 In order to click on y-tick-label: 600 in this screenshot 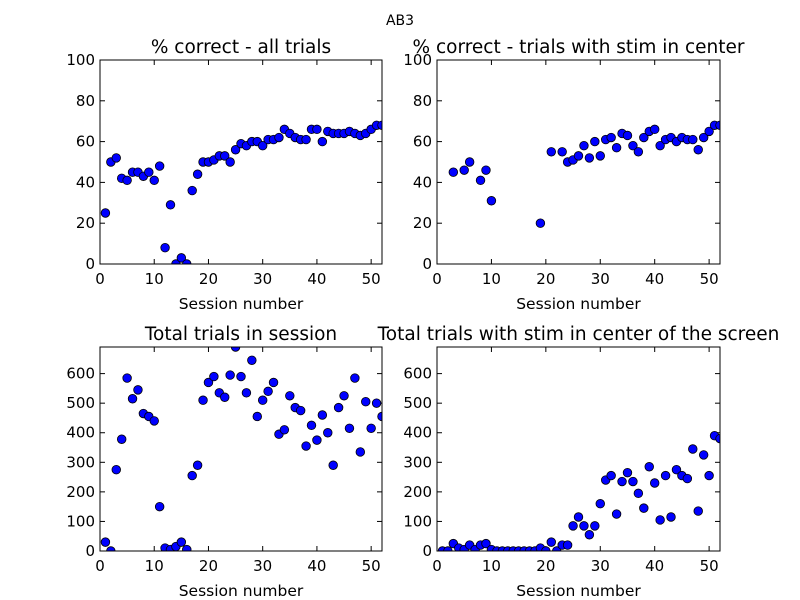, I will do `click(417, 374)`.